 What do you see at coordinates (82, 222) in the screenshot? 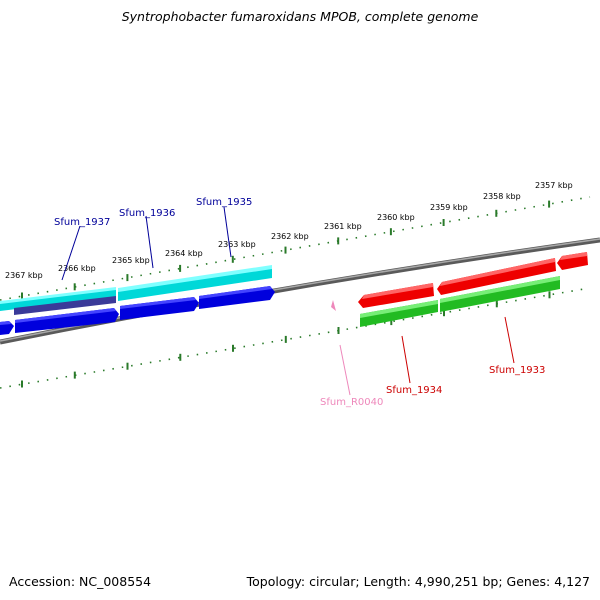
I see `gene-label-sfum-1937: Sfum_1937` at bounding box center [82, 222].